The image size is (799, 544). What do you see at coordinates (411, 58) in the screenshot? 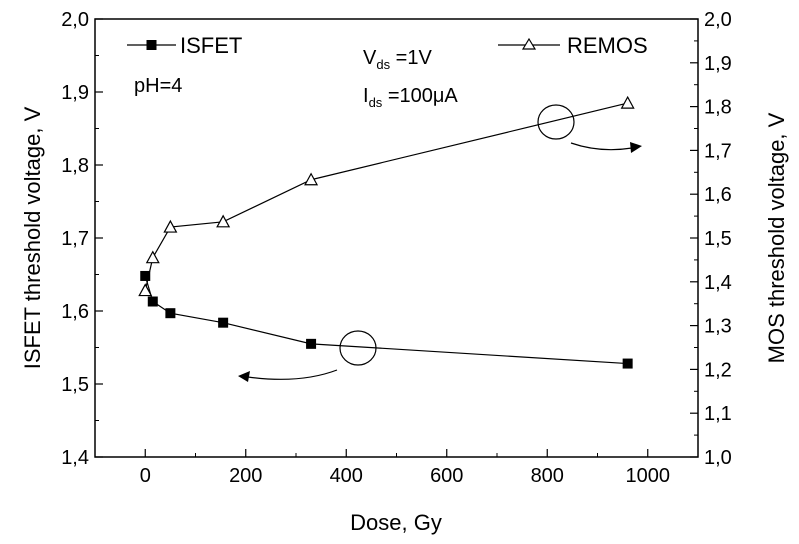
I see `vds-value: =1V` at bounding box center [411, 58].